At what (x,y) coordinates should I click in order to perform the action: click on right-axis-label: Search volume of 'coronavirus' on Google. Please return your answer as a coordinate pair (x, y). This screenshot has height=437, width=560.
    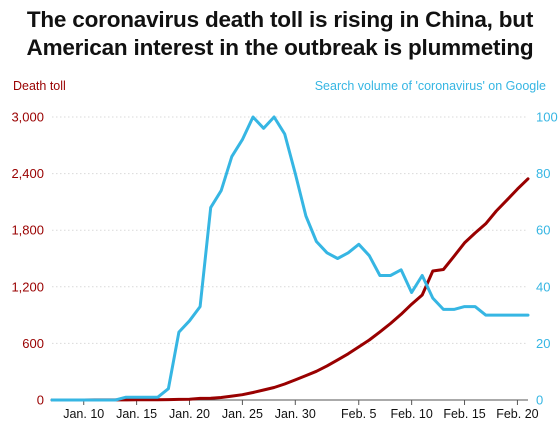
    Looking at the image, I should click on (430, 86).